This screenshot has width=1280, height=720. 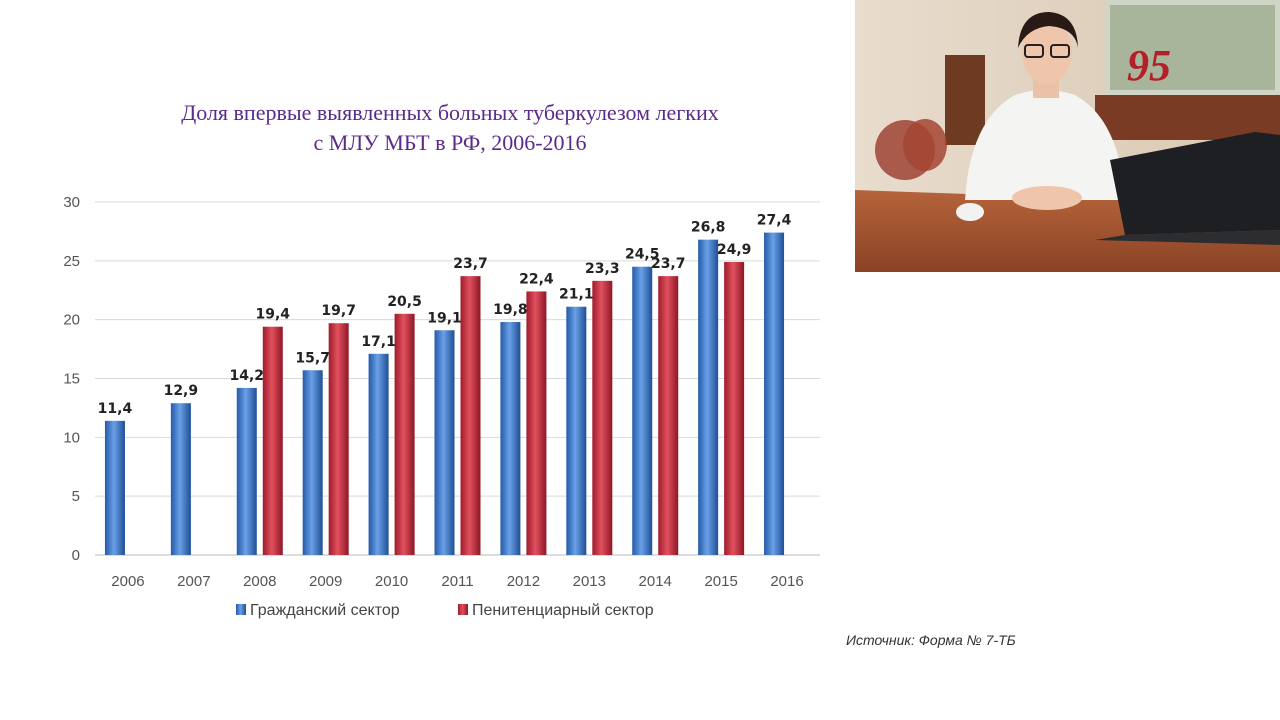 I want to click on x-tick-label: 2013, so click(x=589, y=581).